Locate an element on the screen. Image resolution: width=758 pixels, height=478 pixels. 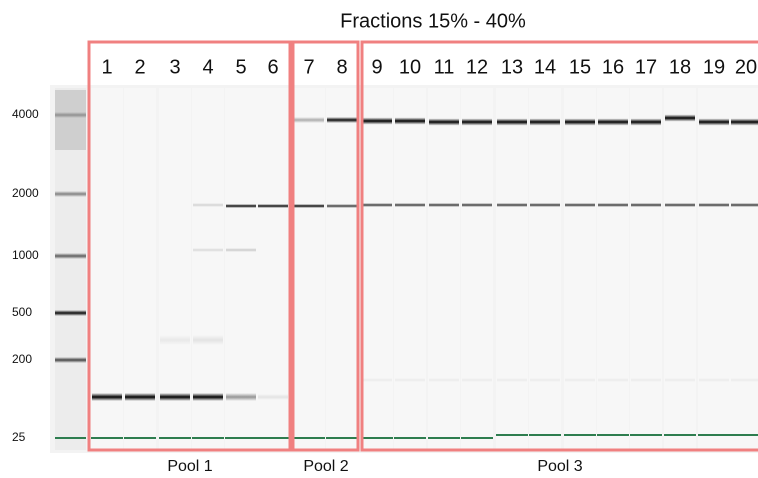
size-marker-label: 500 is located at coordinates (22, 312).